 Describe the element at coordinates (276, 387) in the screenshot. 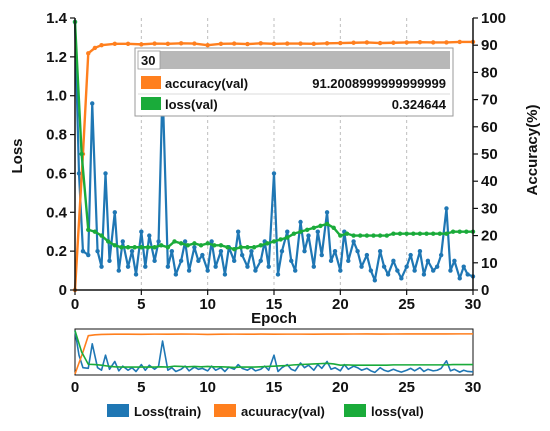

I see `overview-ticks: 0 5 10 15 20 25 30` at that location.